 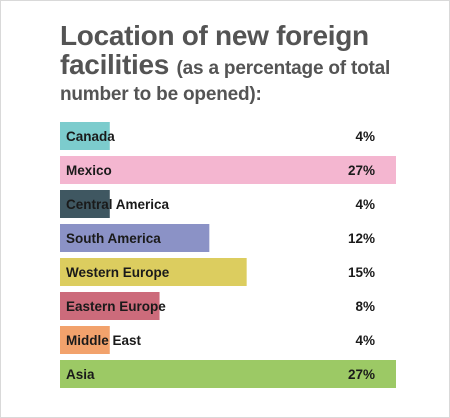 I want to click on category-label: Eastern Europe, so click(x=116, y=306).